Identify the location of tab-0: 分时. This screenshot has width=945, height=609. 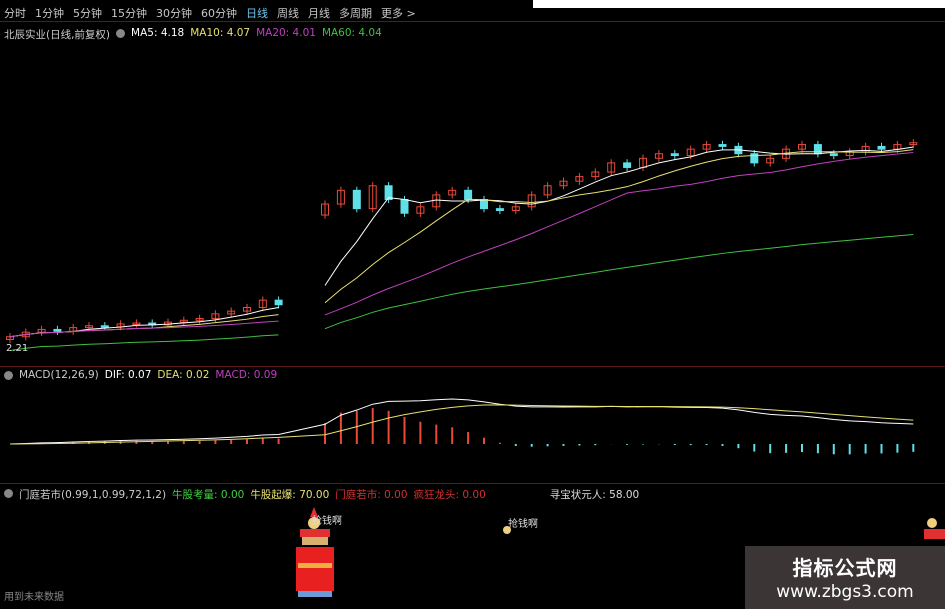
(15, 13).